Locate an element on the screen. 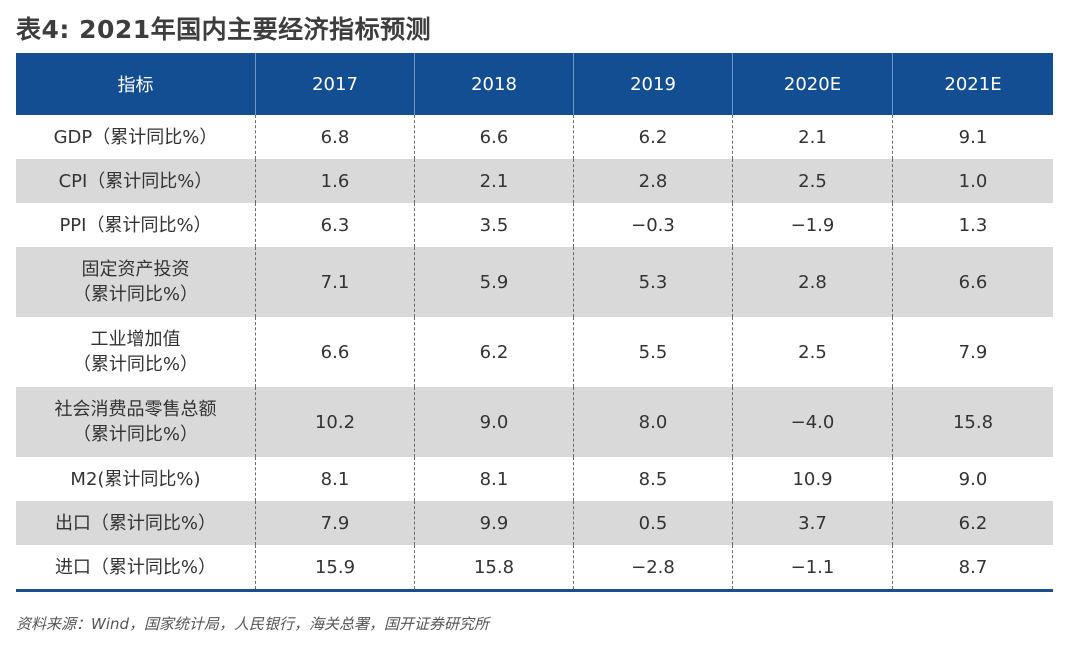  row-label-line: GDP（累计同比%） is located at coordinates (135, 137).